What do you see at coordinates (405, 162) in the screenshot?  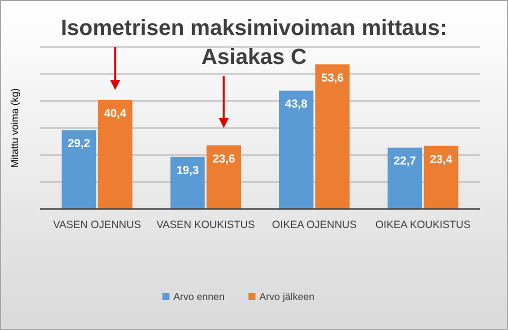 I see `data-label: 22,7` at bounding box center [405, 162].